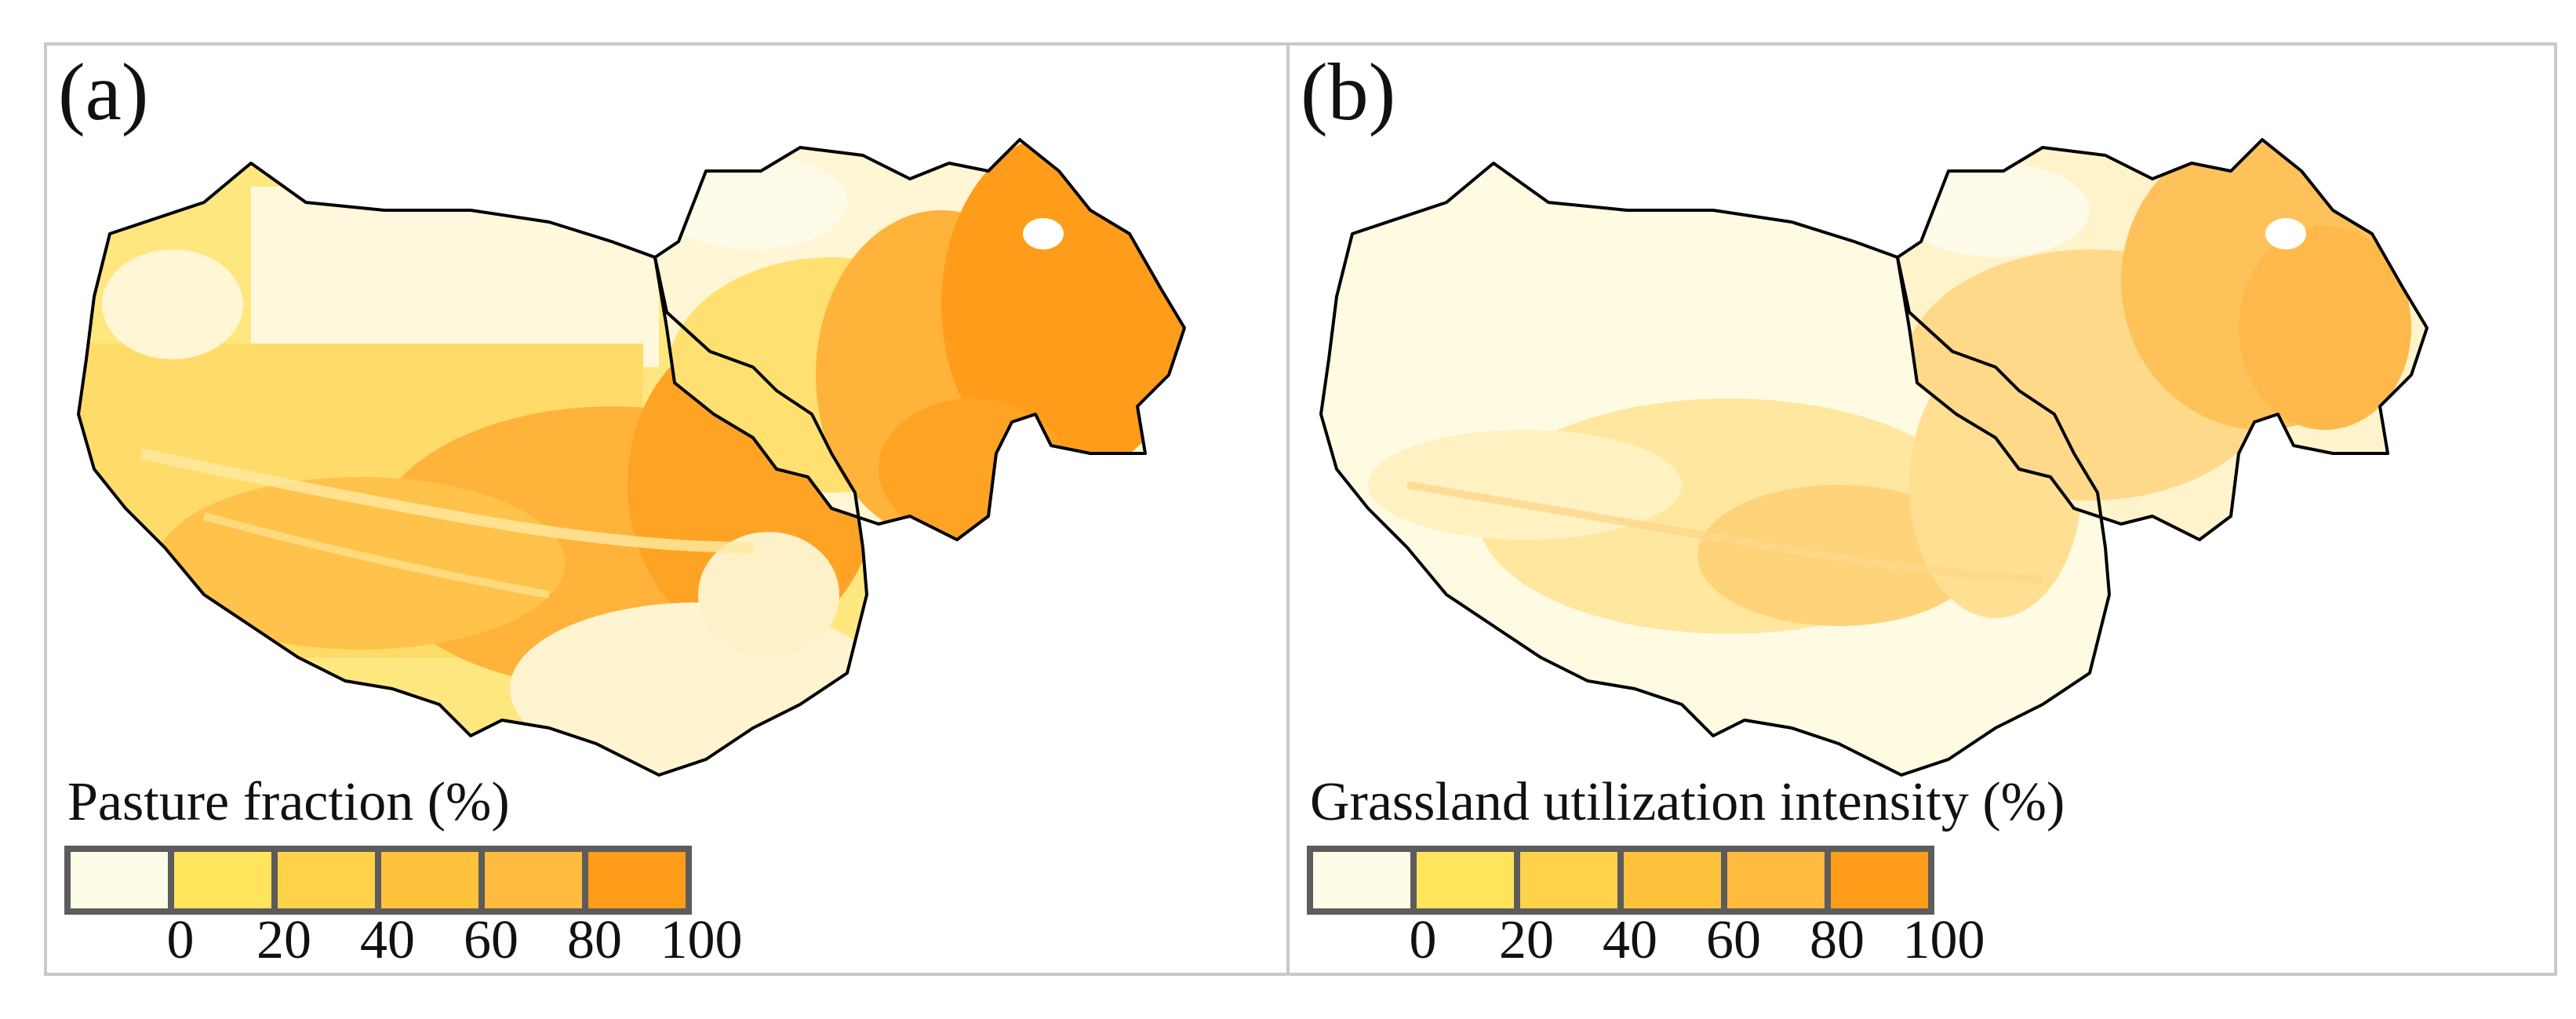  I want to click on panel-label: (a), so click(103, 92).